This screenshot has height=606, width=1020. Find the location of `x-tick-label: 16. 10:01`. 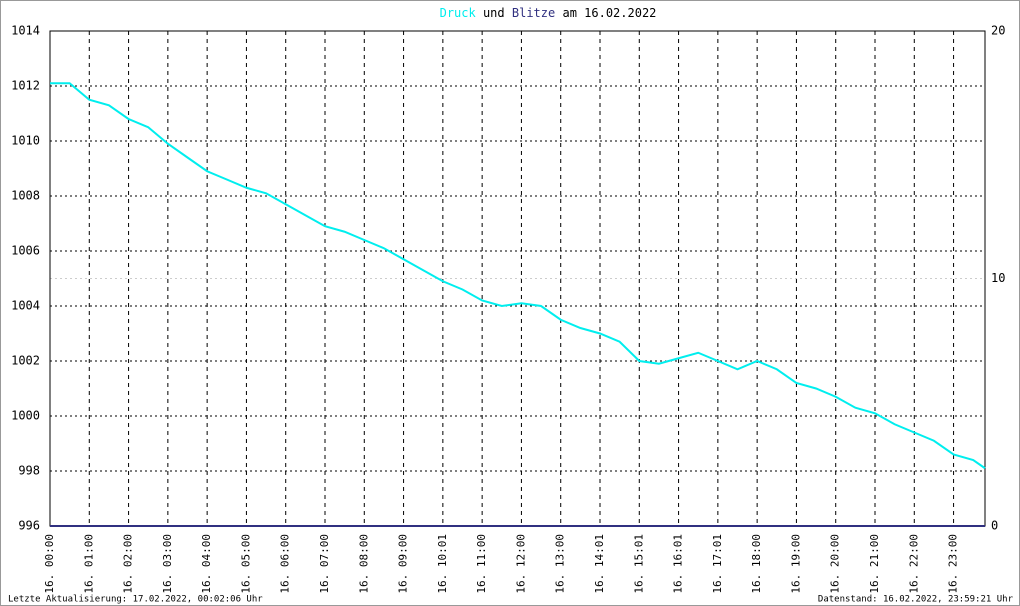

x-tick-label: 16. 10:01 is located at coordinates (442, 564).